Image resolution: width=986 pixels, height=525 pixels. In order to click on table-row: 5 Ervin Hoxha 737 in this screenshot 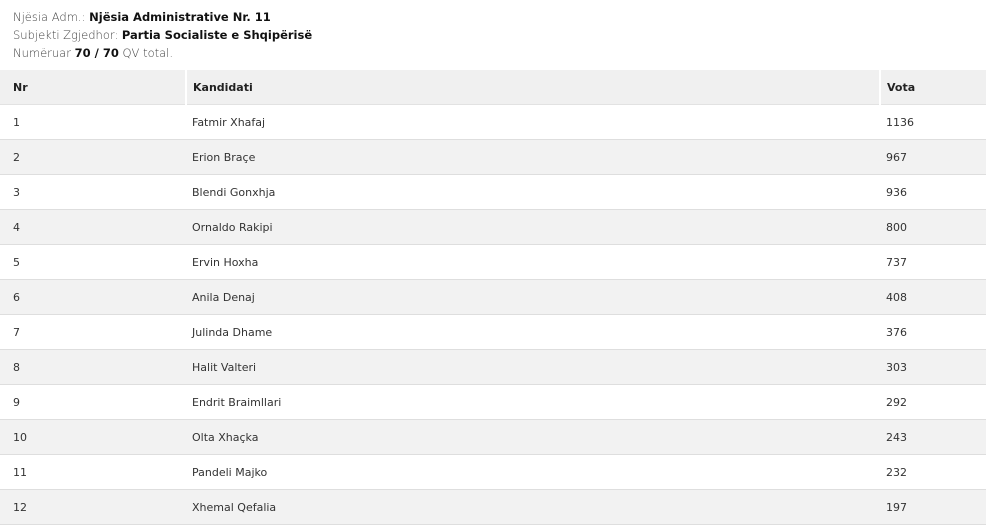, I will do `click(493, 262)`.